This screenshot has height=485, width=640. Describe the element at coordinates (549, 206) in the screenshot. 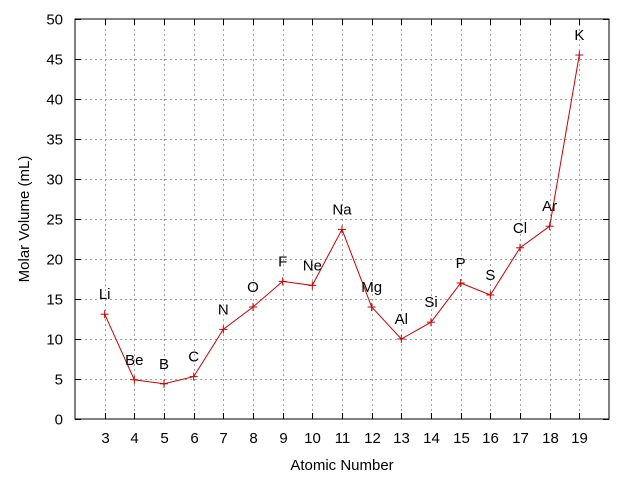

I see `point-label-ar: Ar` at that location.